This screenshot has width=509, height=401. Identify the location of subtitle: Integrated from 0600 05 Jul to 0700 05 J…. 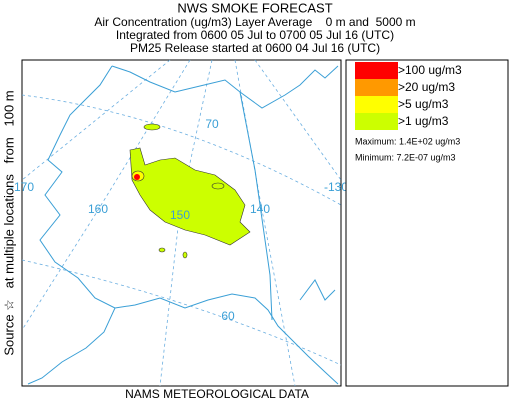
(255, 35).